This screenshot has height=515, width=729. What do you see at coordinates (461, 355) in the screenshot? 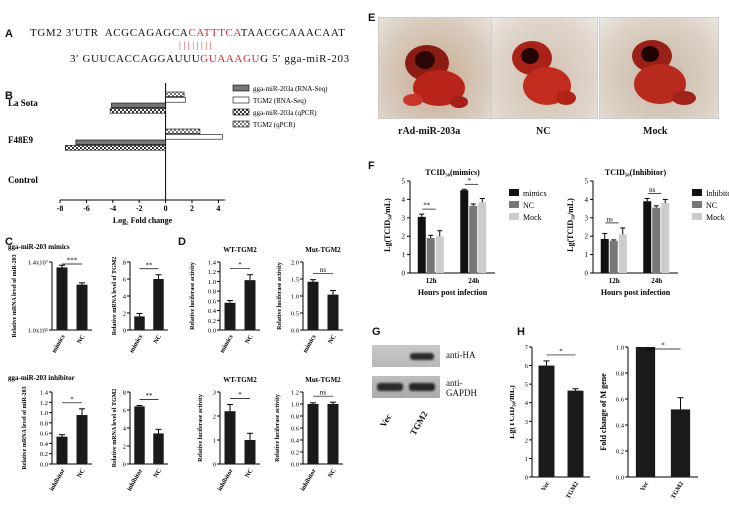
I see `label-anti-ha: anti-HA` at bounding box center [461, 355].